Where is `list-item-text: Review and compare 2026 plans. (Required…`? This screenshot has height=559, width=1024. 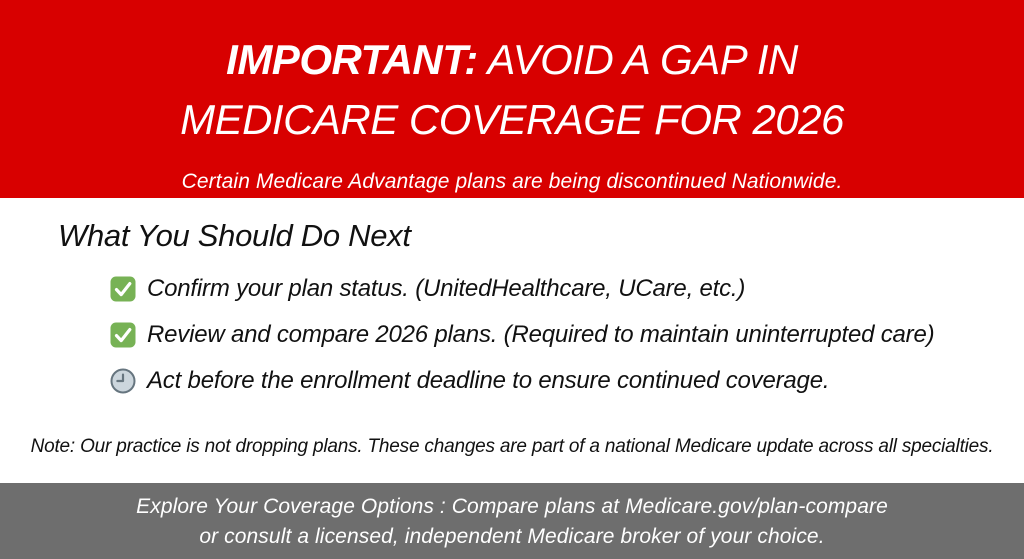 list-item-text: Review and compare 2026 plans. (Required… is located at coordinates (541, 334).